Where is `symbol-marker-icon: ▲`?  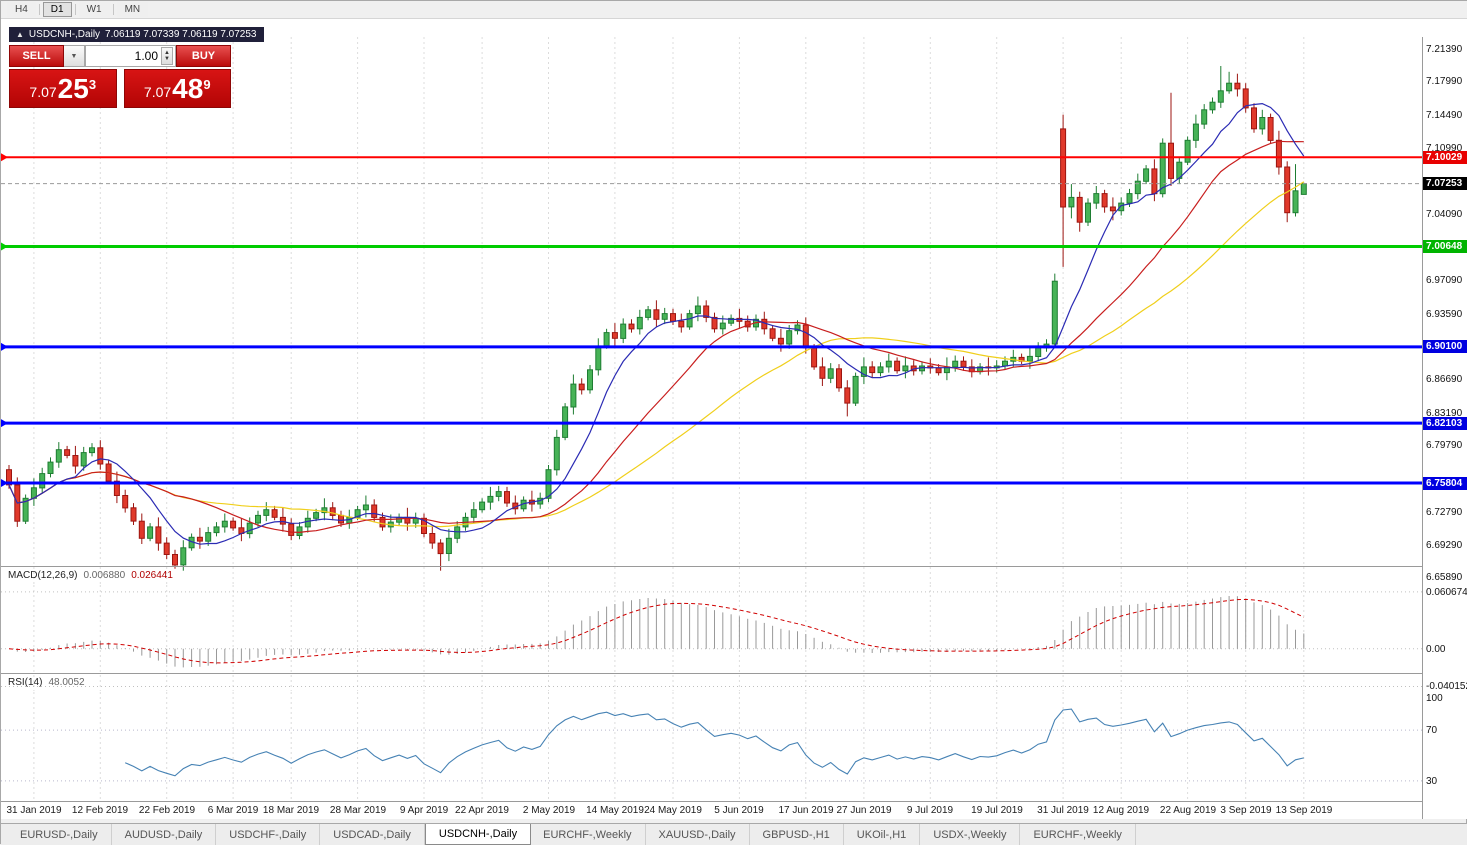
symbol-marker-icon: ▲ is located at coordinates (20, 34).